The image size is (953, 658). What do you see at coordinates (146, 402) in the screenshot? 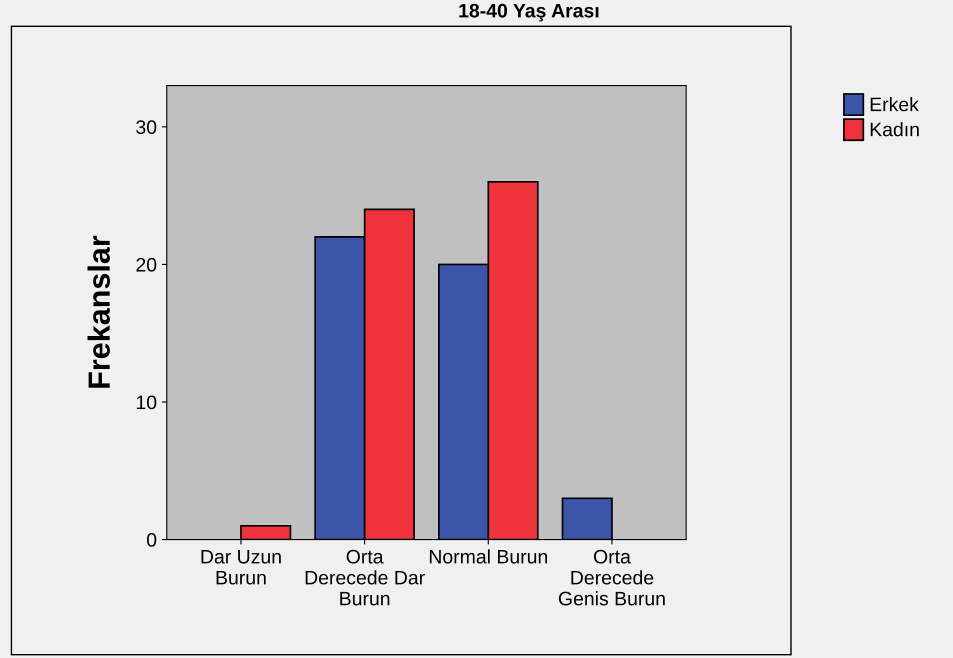
I see `y-tick-label: 10` at bounding box center [146, 402].